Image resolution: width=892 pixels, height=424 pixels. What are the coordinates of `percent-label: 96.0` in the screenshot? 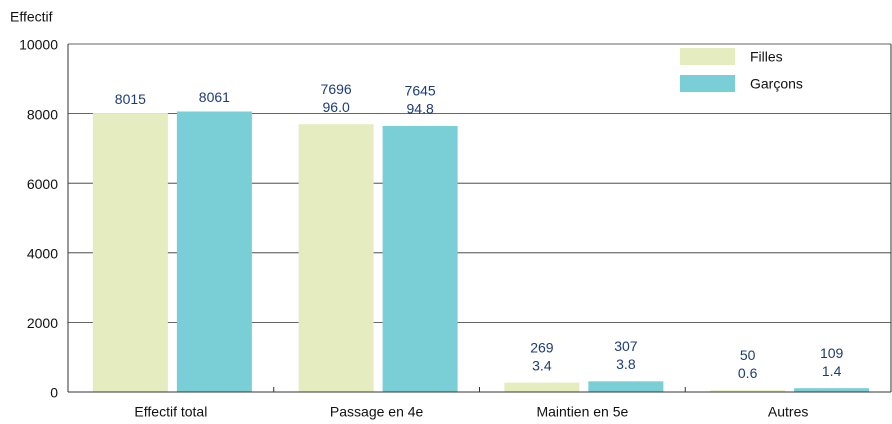 It's located at (336, 107).